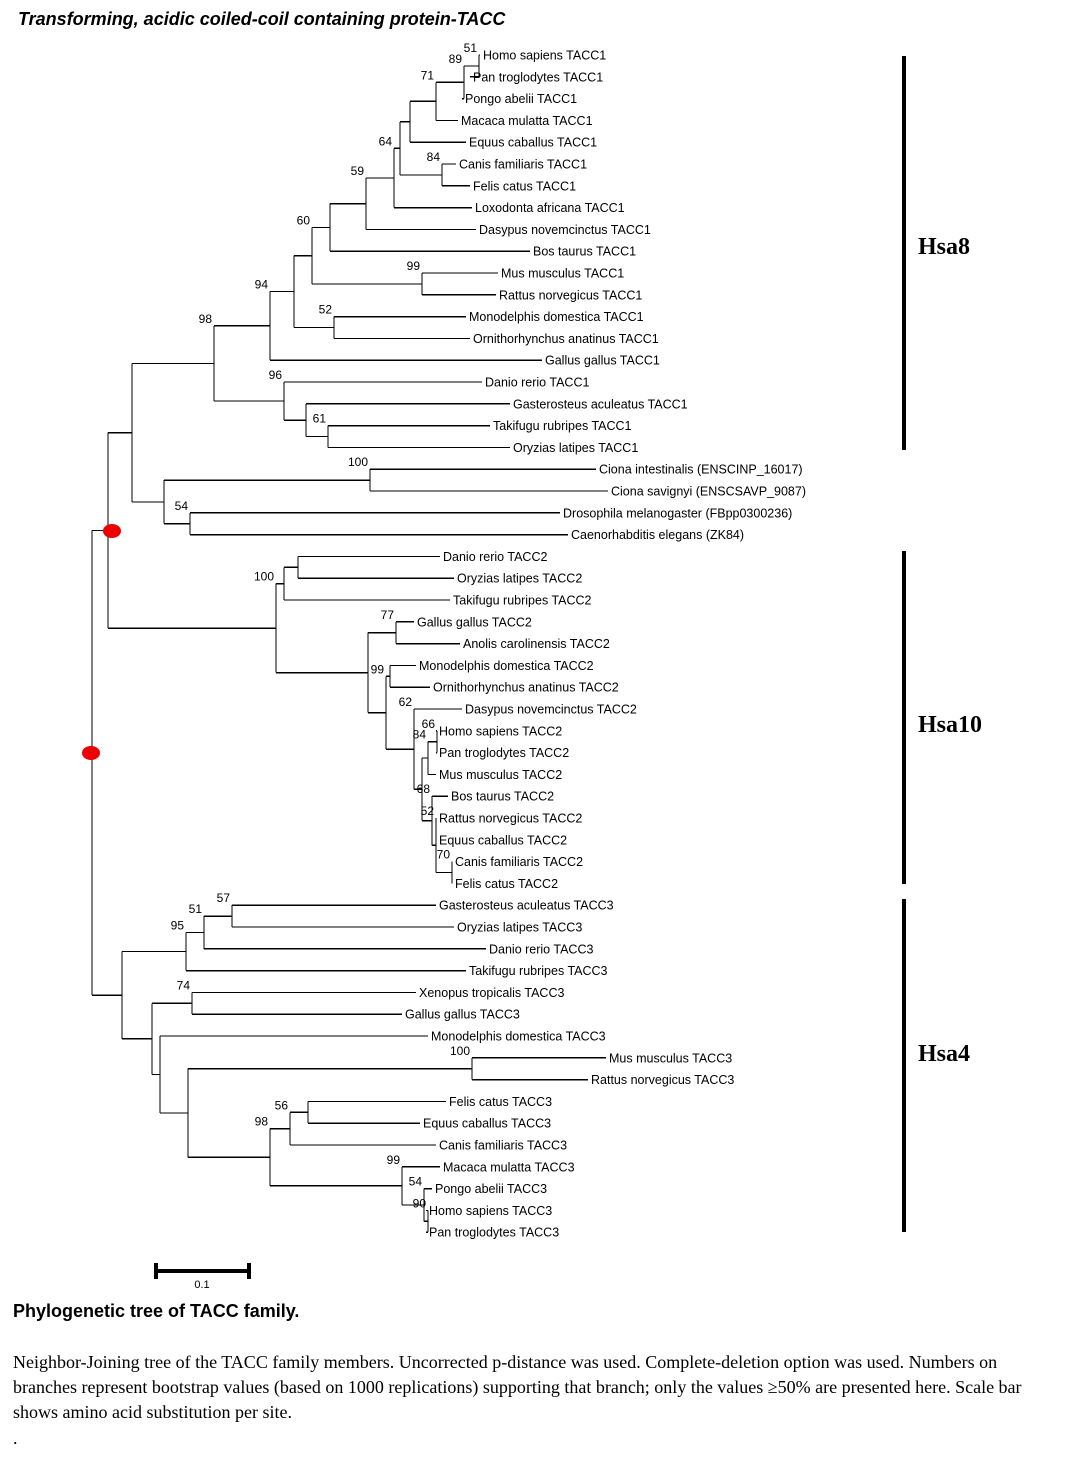 The image size is (1067, 1462). I want to click on leaf-label: Macaca mulatta TACC3, so click(509, 1167).